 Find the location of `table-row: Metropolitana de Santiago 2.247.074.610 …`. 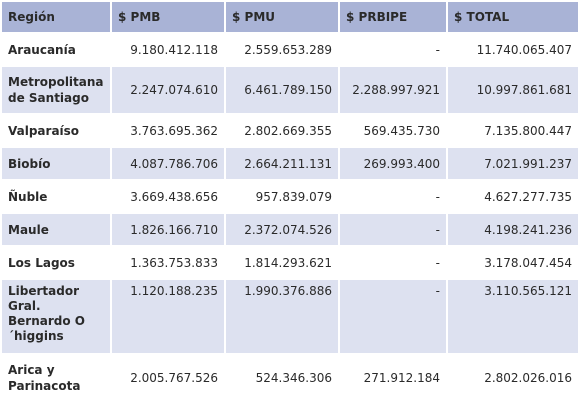

table-row: Metropolitana de Santiago 2.247.074.610 … is located at coordinates (290, 90).